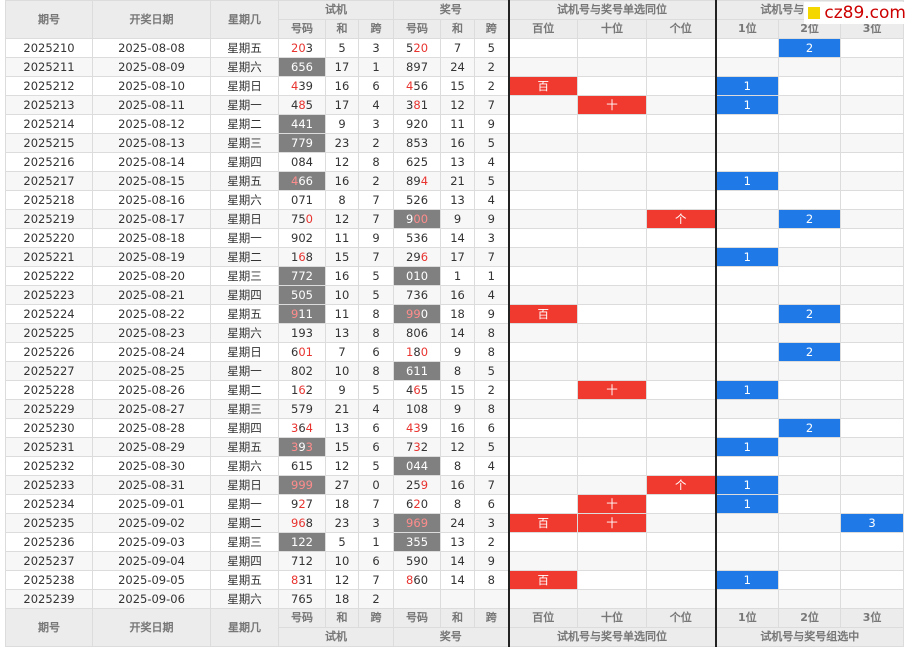 This screenshot has width=914, height=654. Describe the element at coordinates (302, 276) in the screenshot. I see `digit: 7` at that location.